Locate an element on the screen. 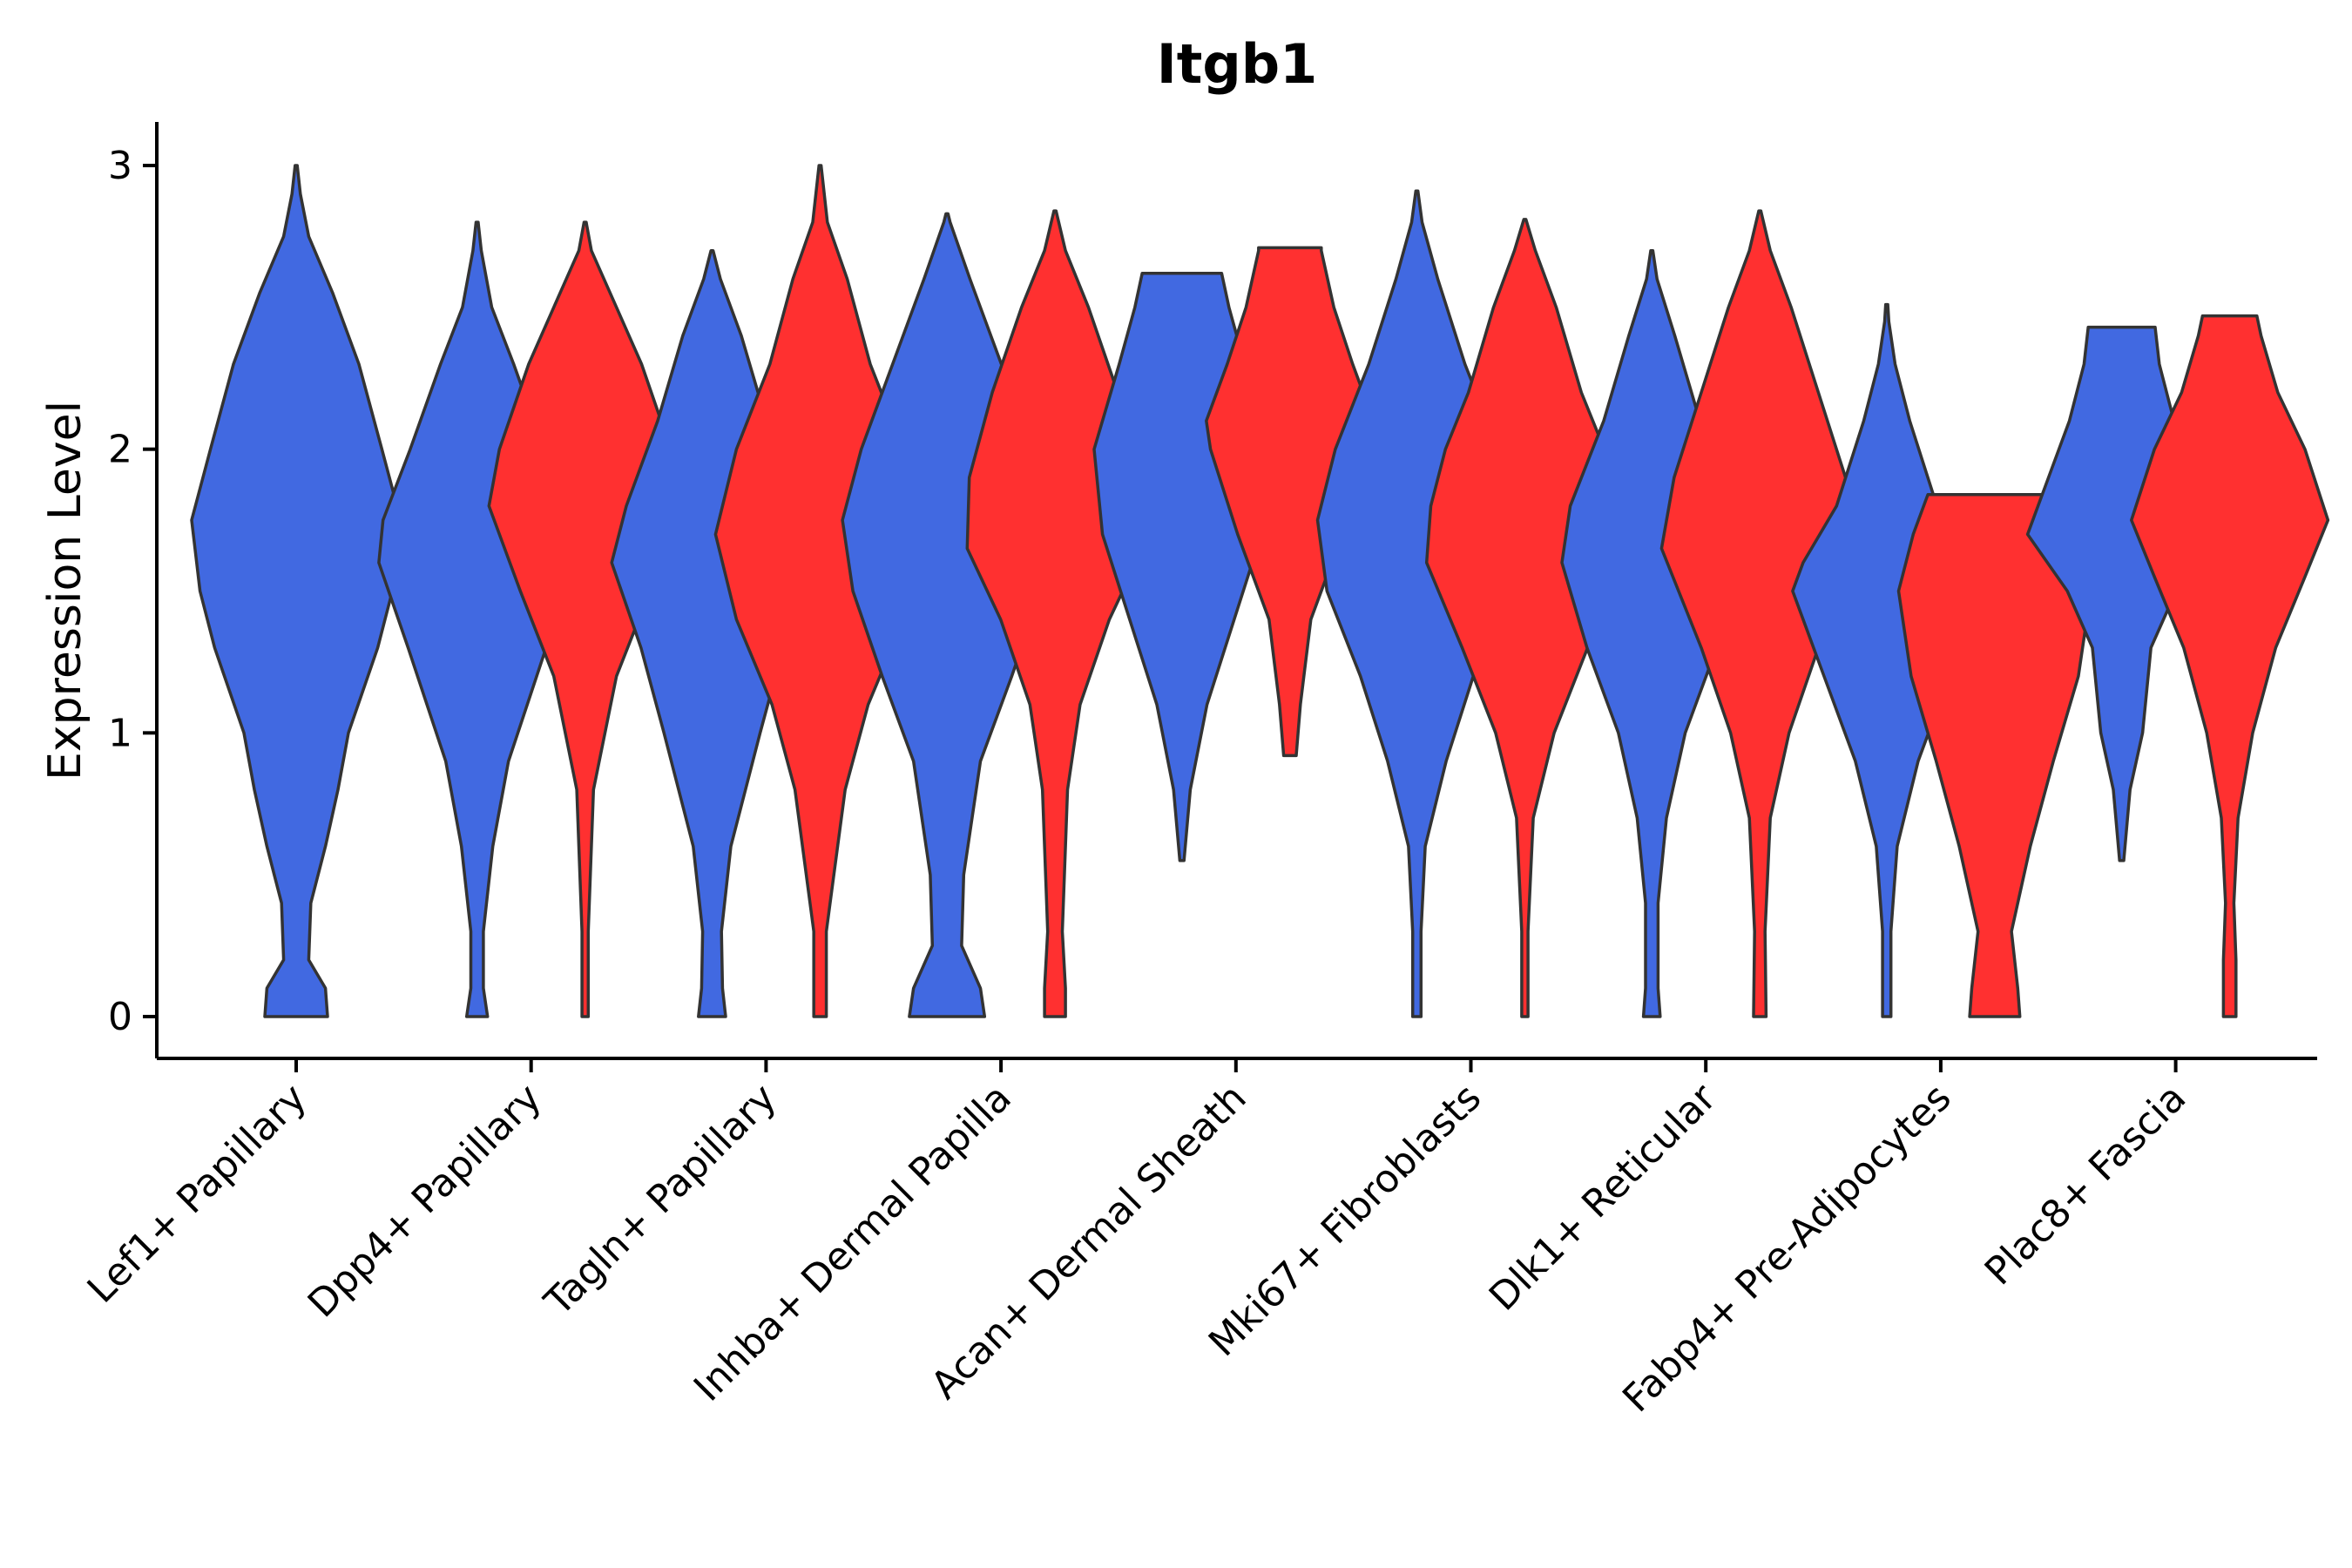 This screenshot has height=1568, width=2352. x-tick-label: Tagln+ Papillary is located at coordinates (660, 1201).